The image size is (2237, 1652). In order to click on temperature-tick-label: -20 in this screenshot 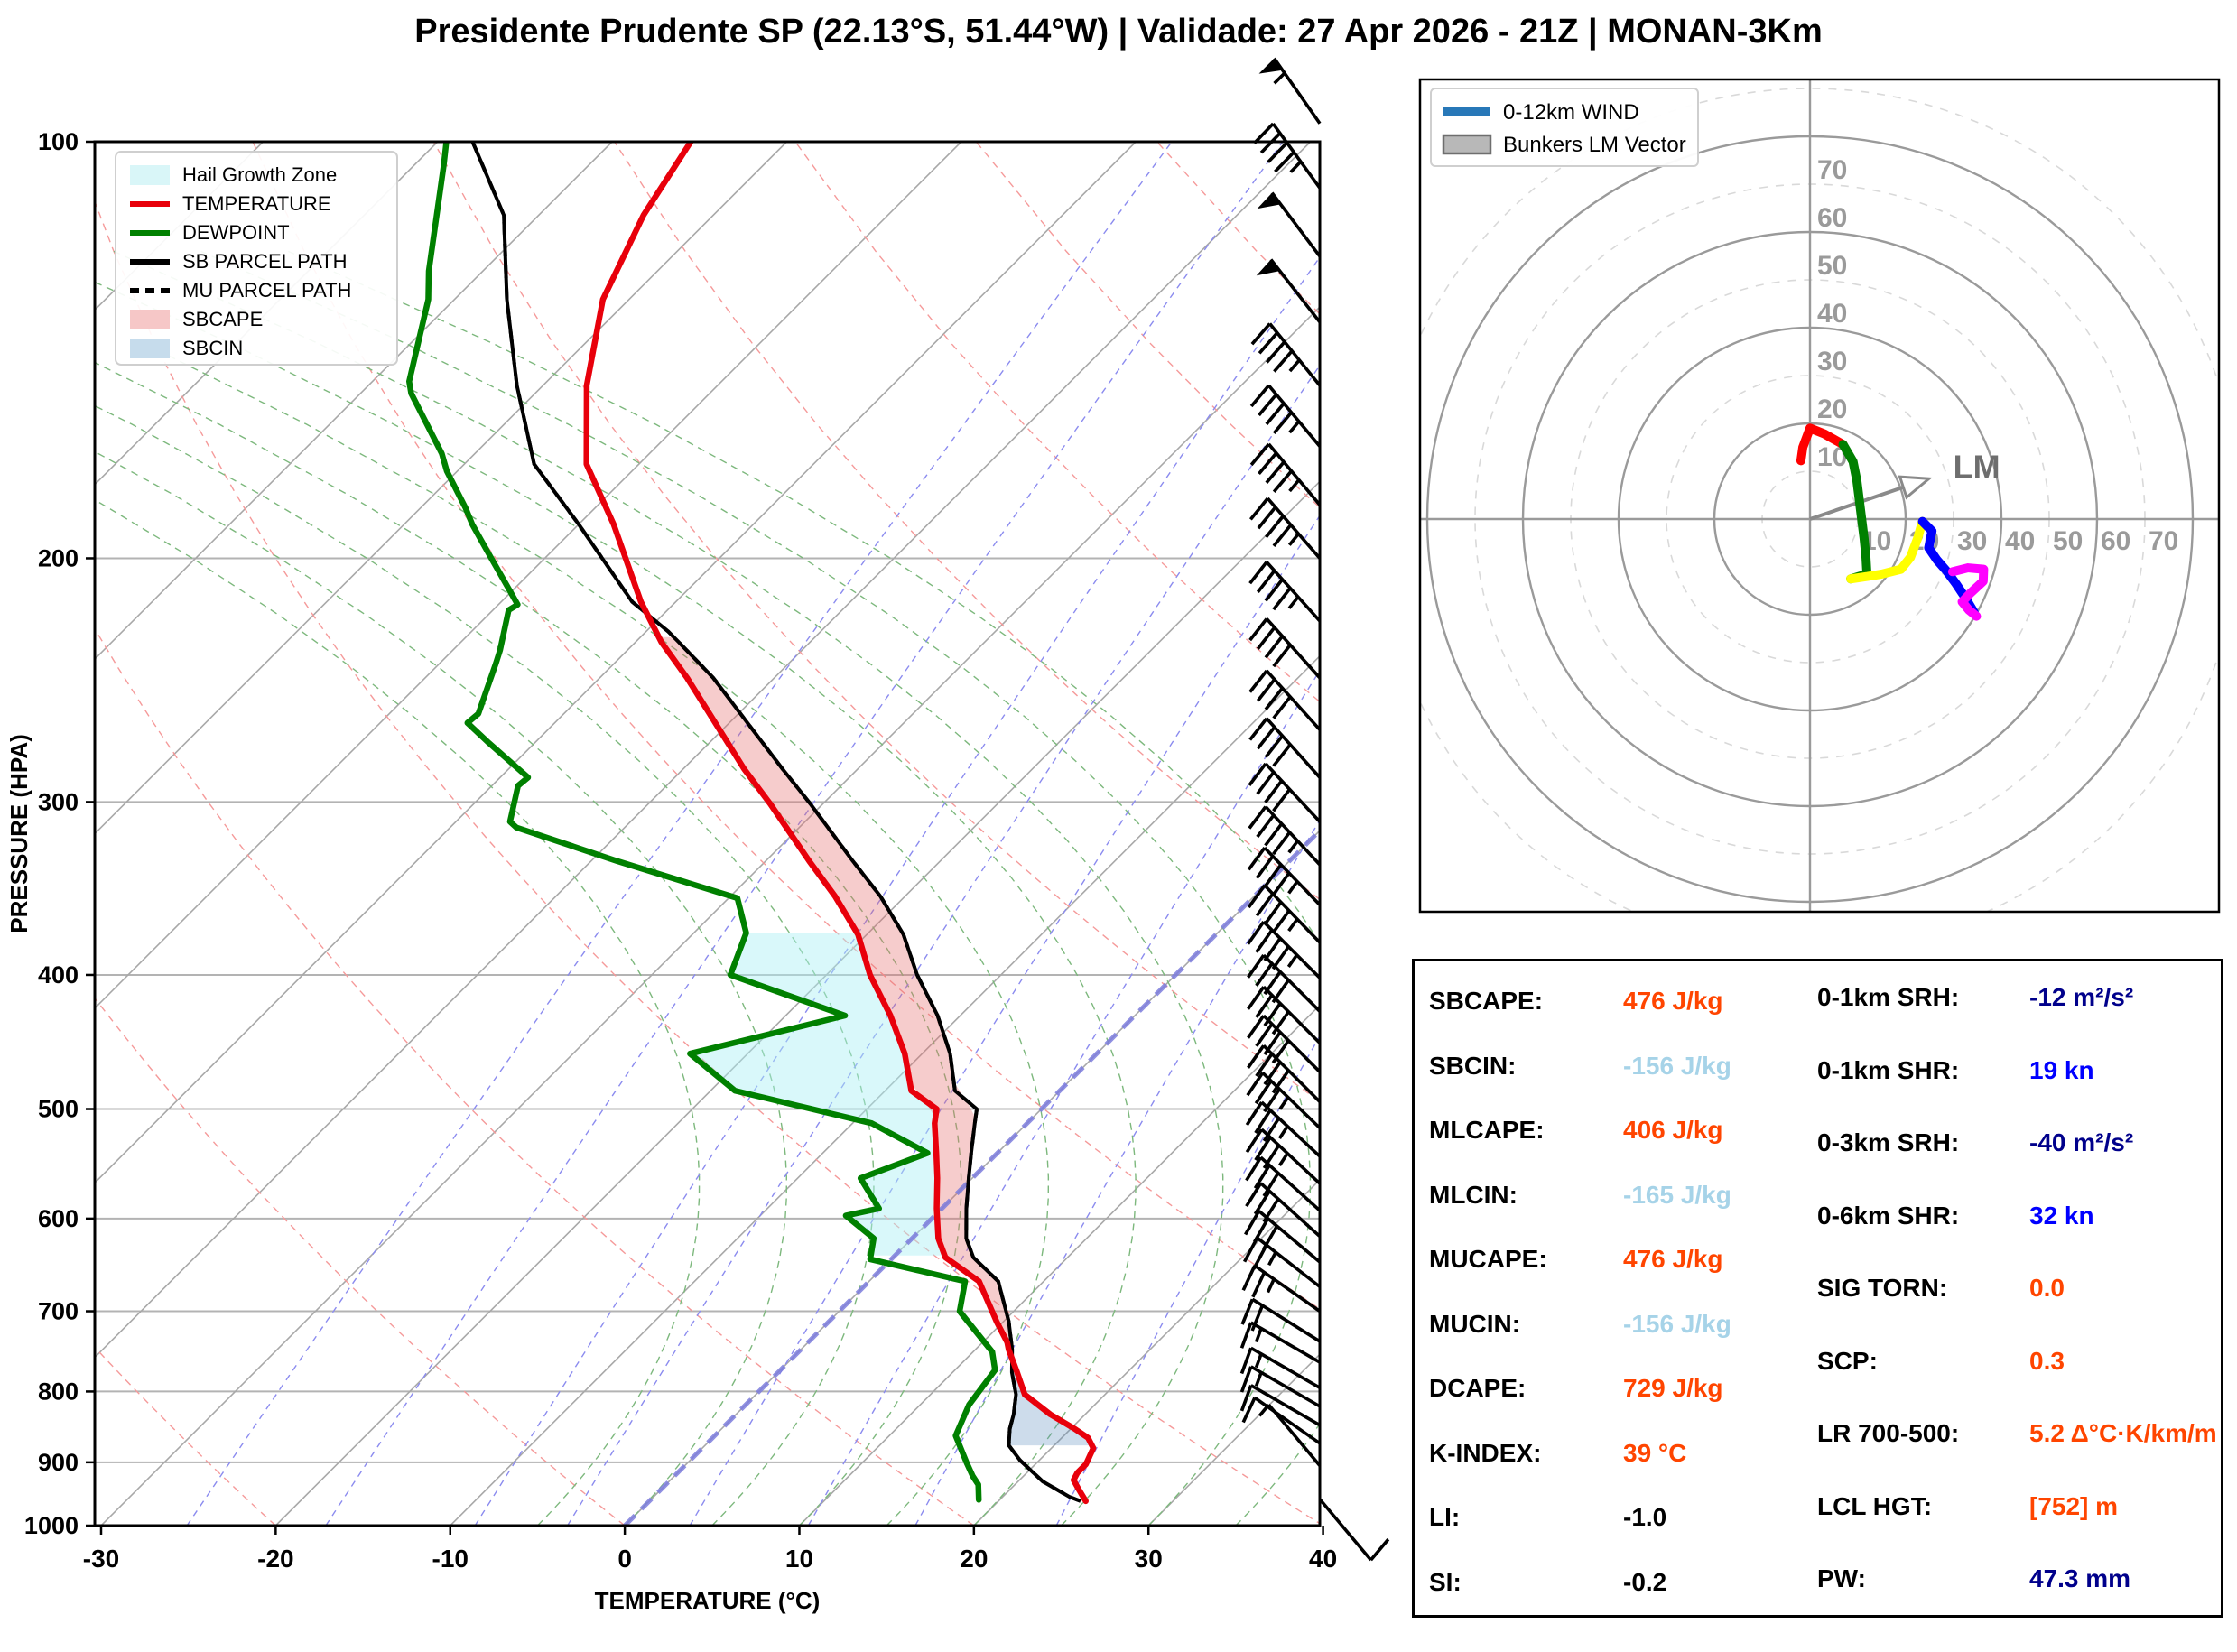, I will do `click(275, 1559)`.